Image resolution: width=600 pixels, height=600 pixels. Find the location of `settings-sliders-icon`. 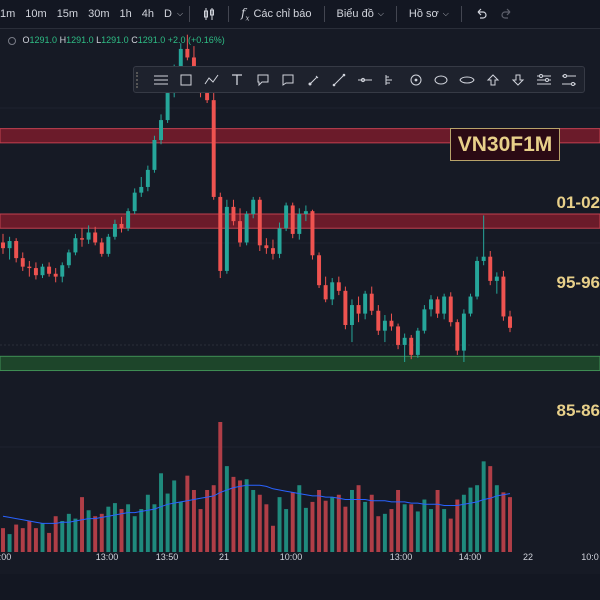

settings-sliders-icon is located at coordinates (544, 79).